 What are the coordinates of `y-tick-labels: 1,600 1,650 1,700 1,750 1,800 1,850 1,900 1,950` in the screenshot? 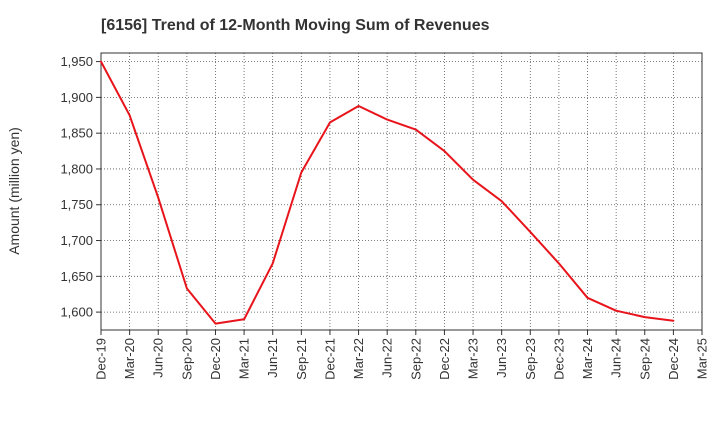 It's located at (76, 187).